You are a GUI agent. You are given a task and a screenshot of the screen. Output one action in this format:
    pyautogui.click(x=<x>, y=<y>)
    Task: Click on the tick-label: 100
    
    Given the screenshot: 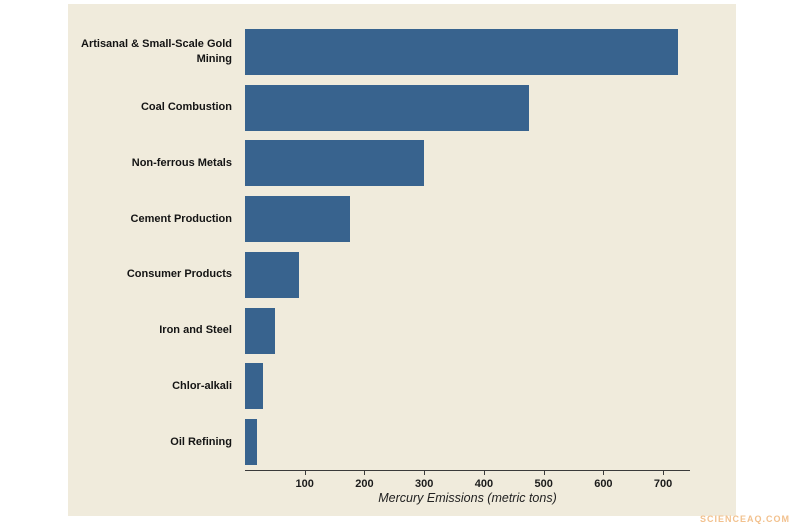 What is the action you would take?
    pyautogui.click(x=304, y=484)
    